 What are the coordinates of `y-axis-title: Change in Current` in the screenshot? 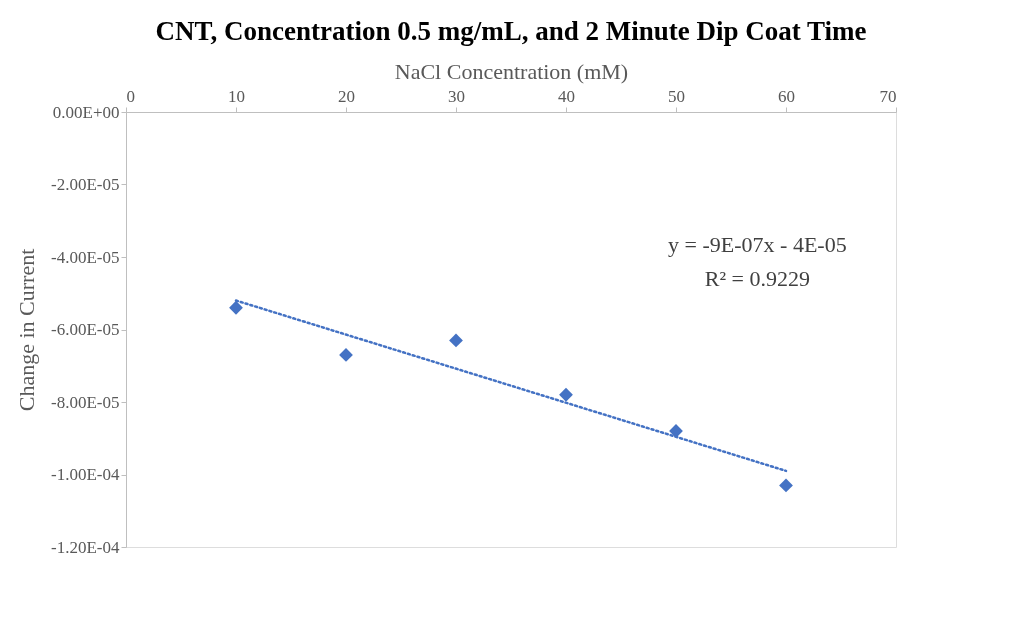 It's located at (27, 330).